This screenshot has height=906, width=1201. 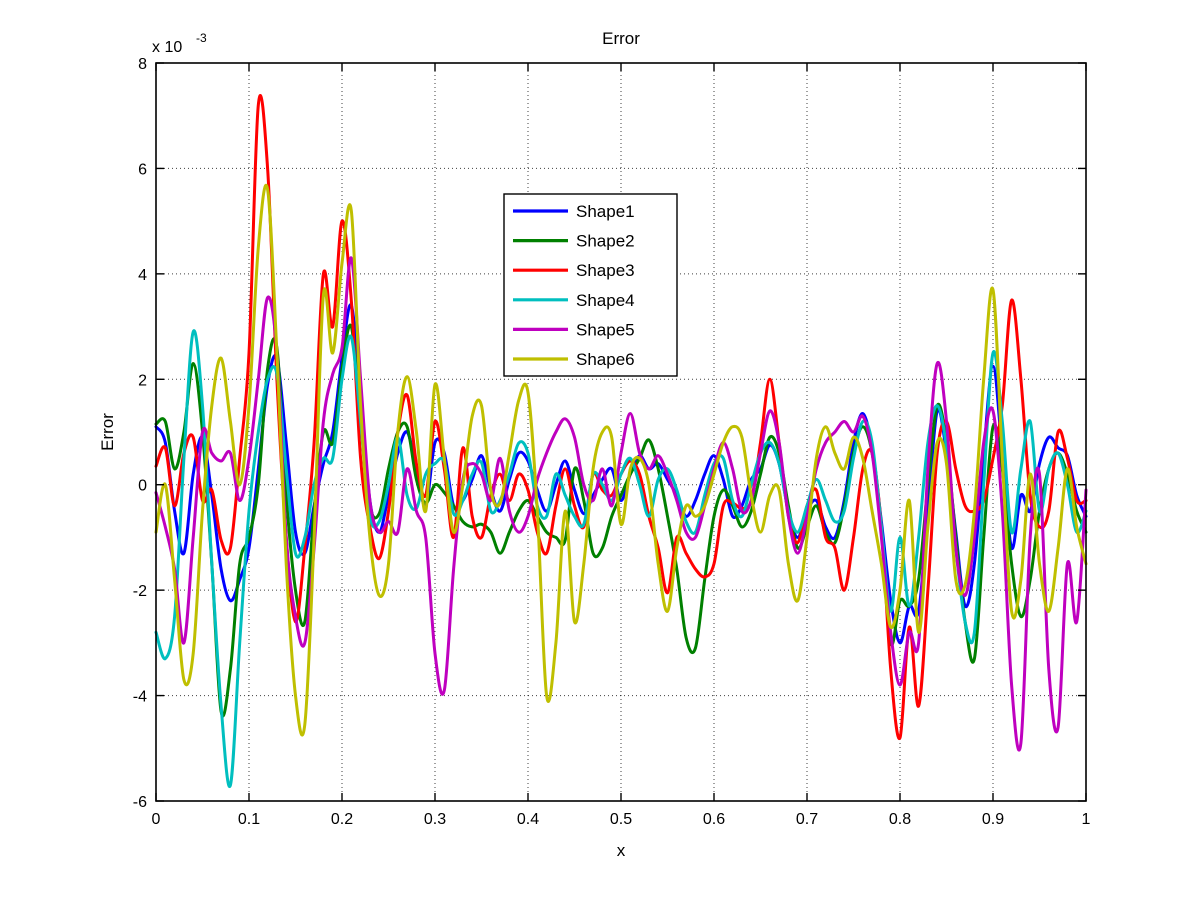 What do you see at coordinates (900, 819) in the screenshot?
I see `x-tick-label-0.8: 0.8` at bounding box center [900, 819].